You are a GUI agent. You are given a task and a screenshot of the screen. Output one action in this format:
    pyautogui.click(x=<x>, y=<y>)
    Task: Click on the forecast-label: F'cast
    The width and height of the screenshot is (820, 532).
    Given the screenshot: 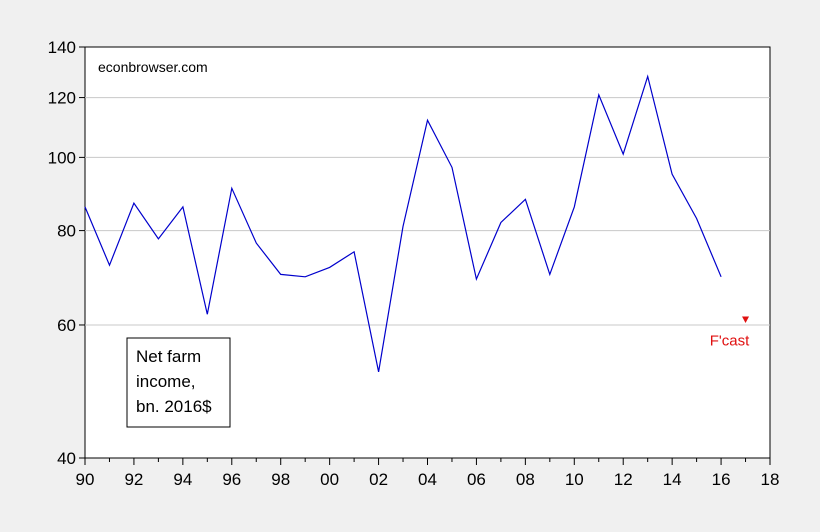 What is the action you would take?
    pyautogui.click(x=730, y=341)
    